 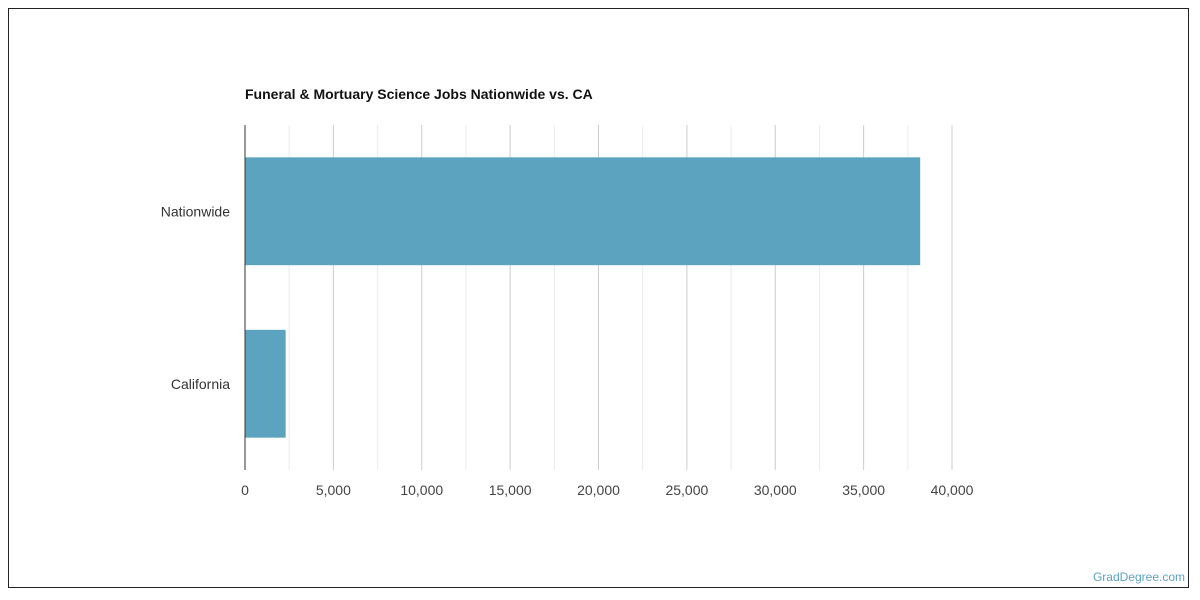 What do you see at coordinates (952, 490) in the screenshot?
I see `x-tick-label: 40,000` at bounding box center [952, 490].